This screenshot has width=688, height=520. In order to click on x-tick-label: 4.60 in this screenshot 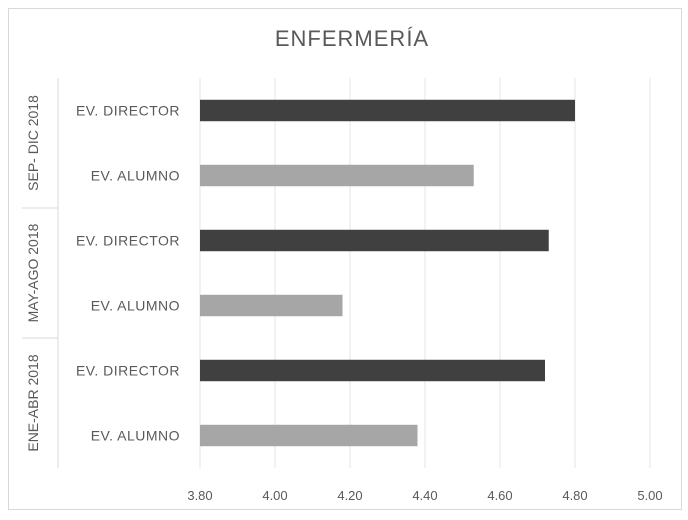, I will do `click(499, 495)`.